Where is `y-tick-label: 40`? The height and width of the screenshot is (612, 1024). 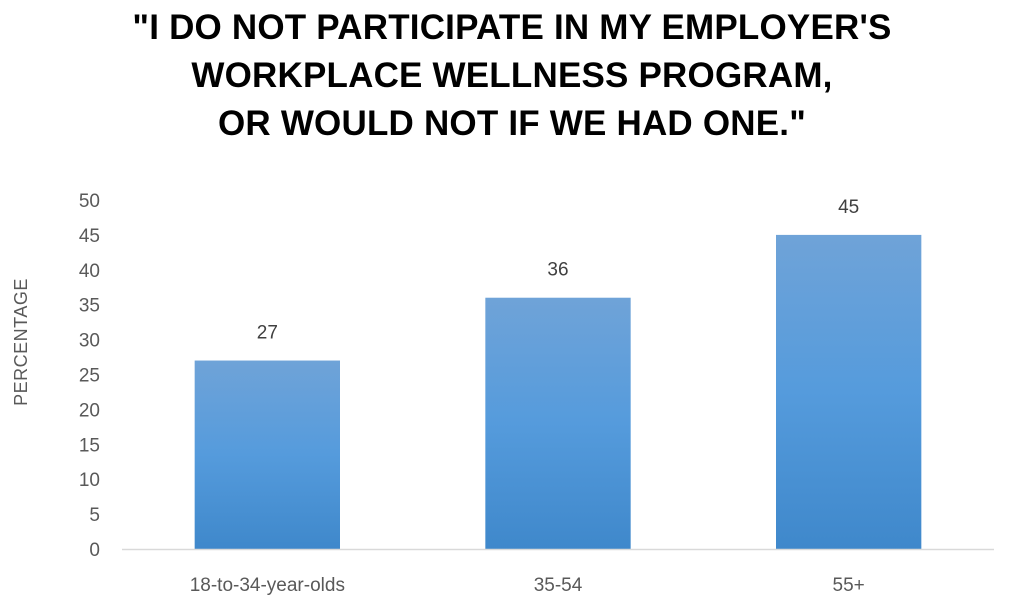
y-tick-label: 40 is located at coordinates (89, 271).